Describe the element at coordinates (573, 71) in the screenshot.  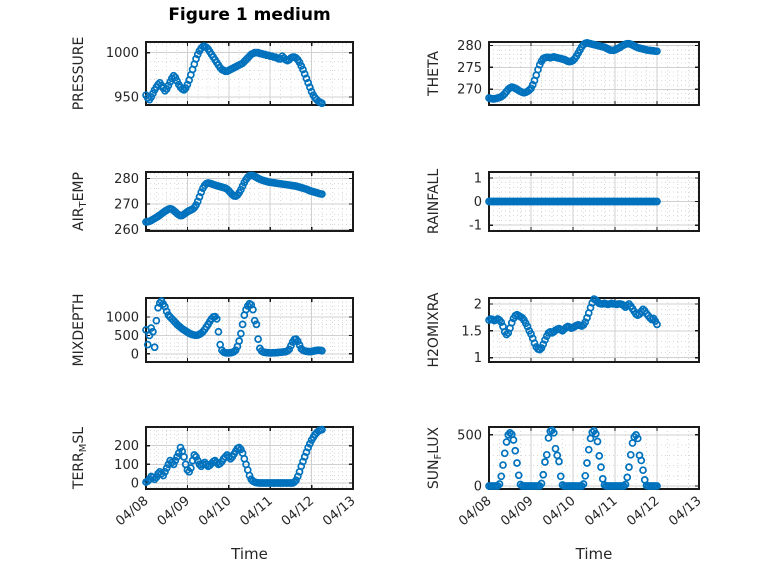
I see `theta-data-markers` at that location.